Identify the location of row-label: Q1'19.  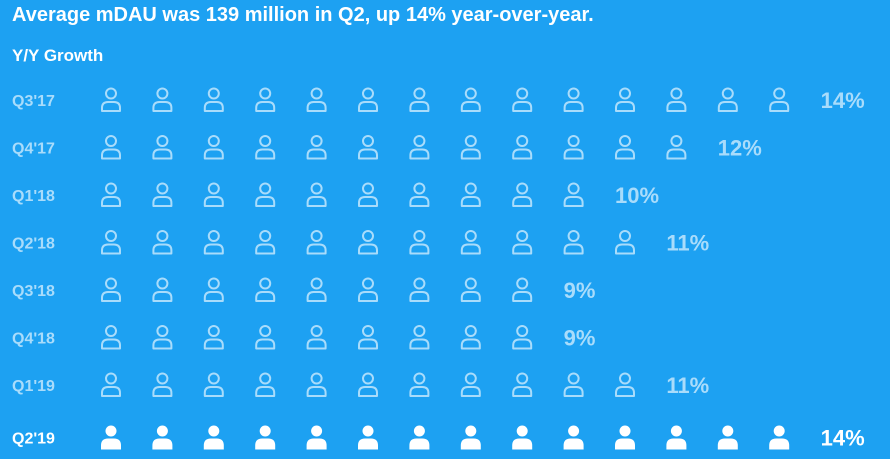
(33, 386).